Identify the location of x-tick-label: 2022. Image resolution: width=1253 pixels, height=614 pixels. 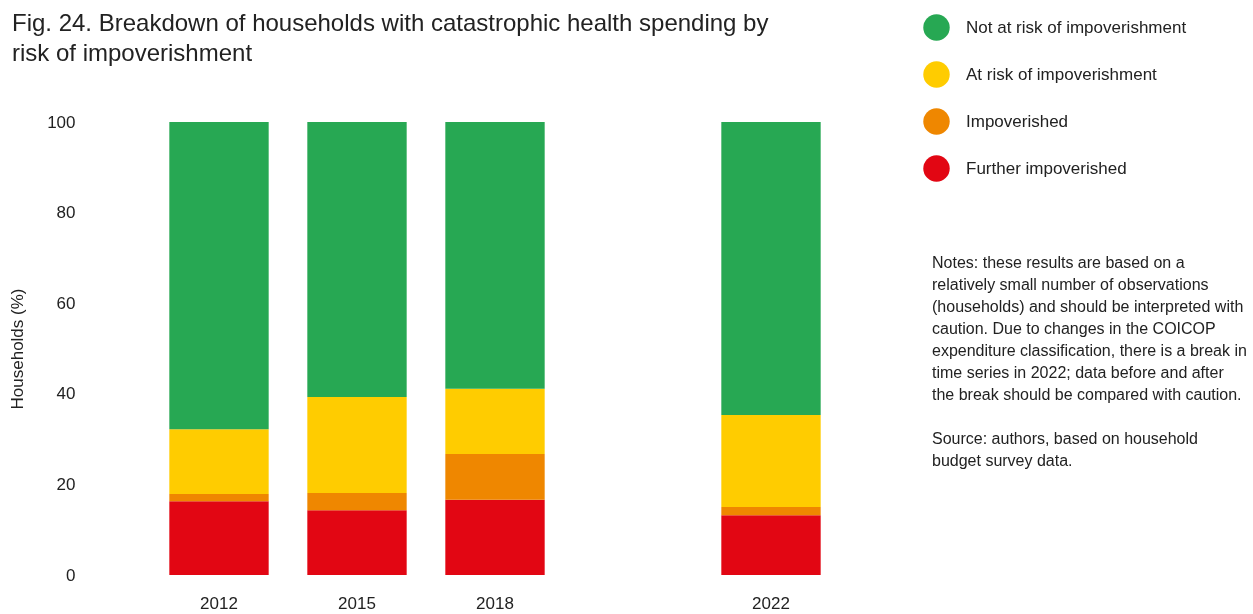
(771, 603).